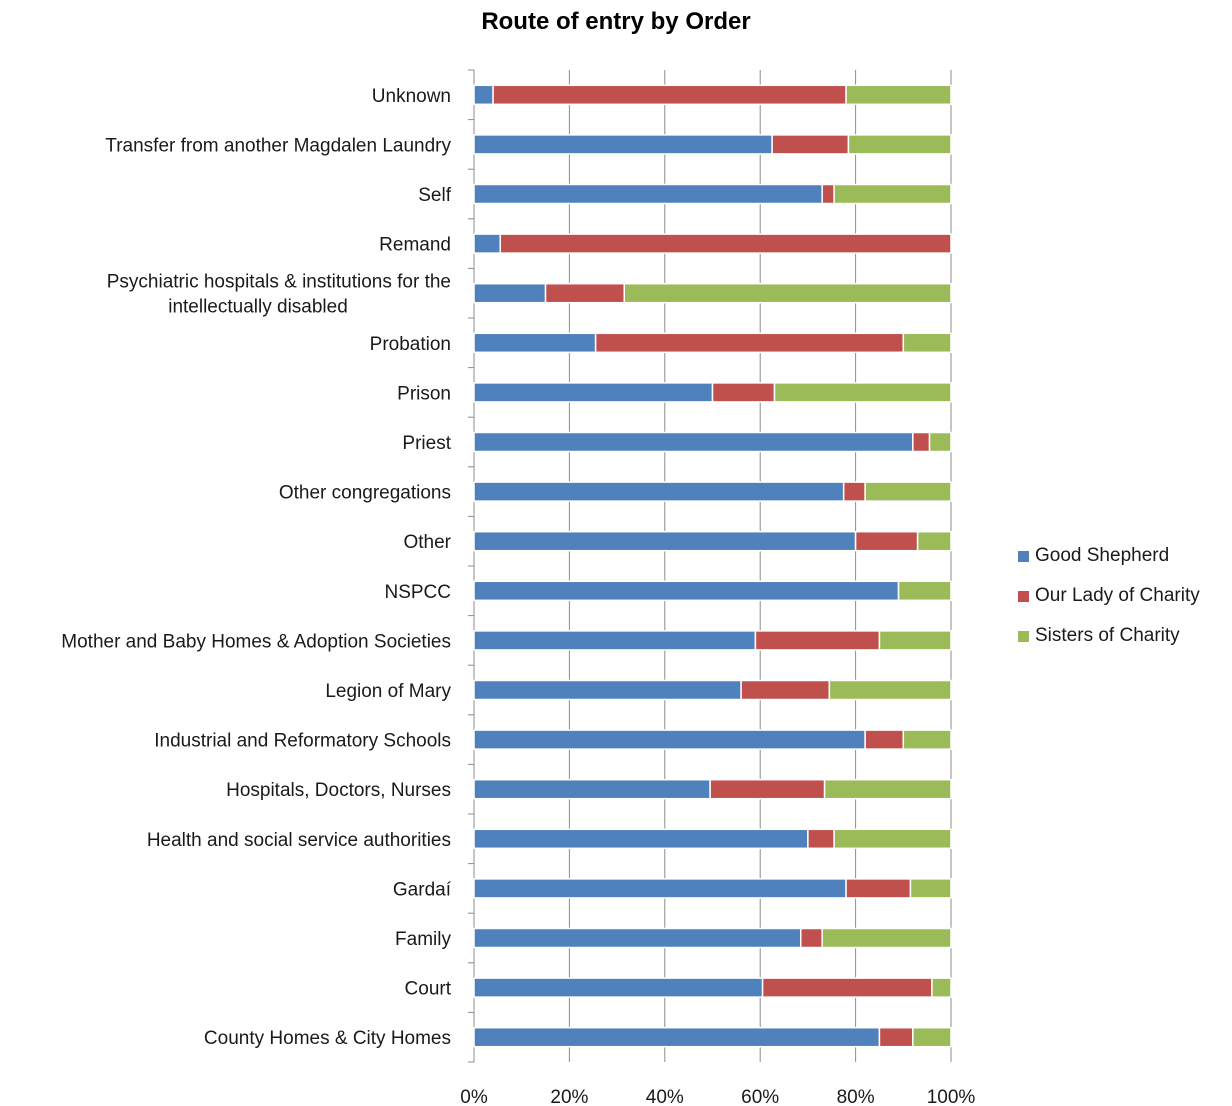 The width and height of the screenshot is (1232, 1106). Describe the element at coordinates (424, 393) in the screenshot. I see `category-label: Prison` at that location.